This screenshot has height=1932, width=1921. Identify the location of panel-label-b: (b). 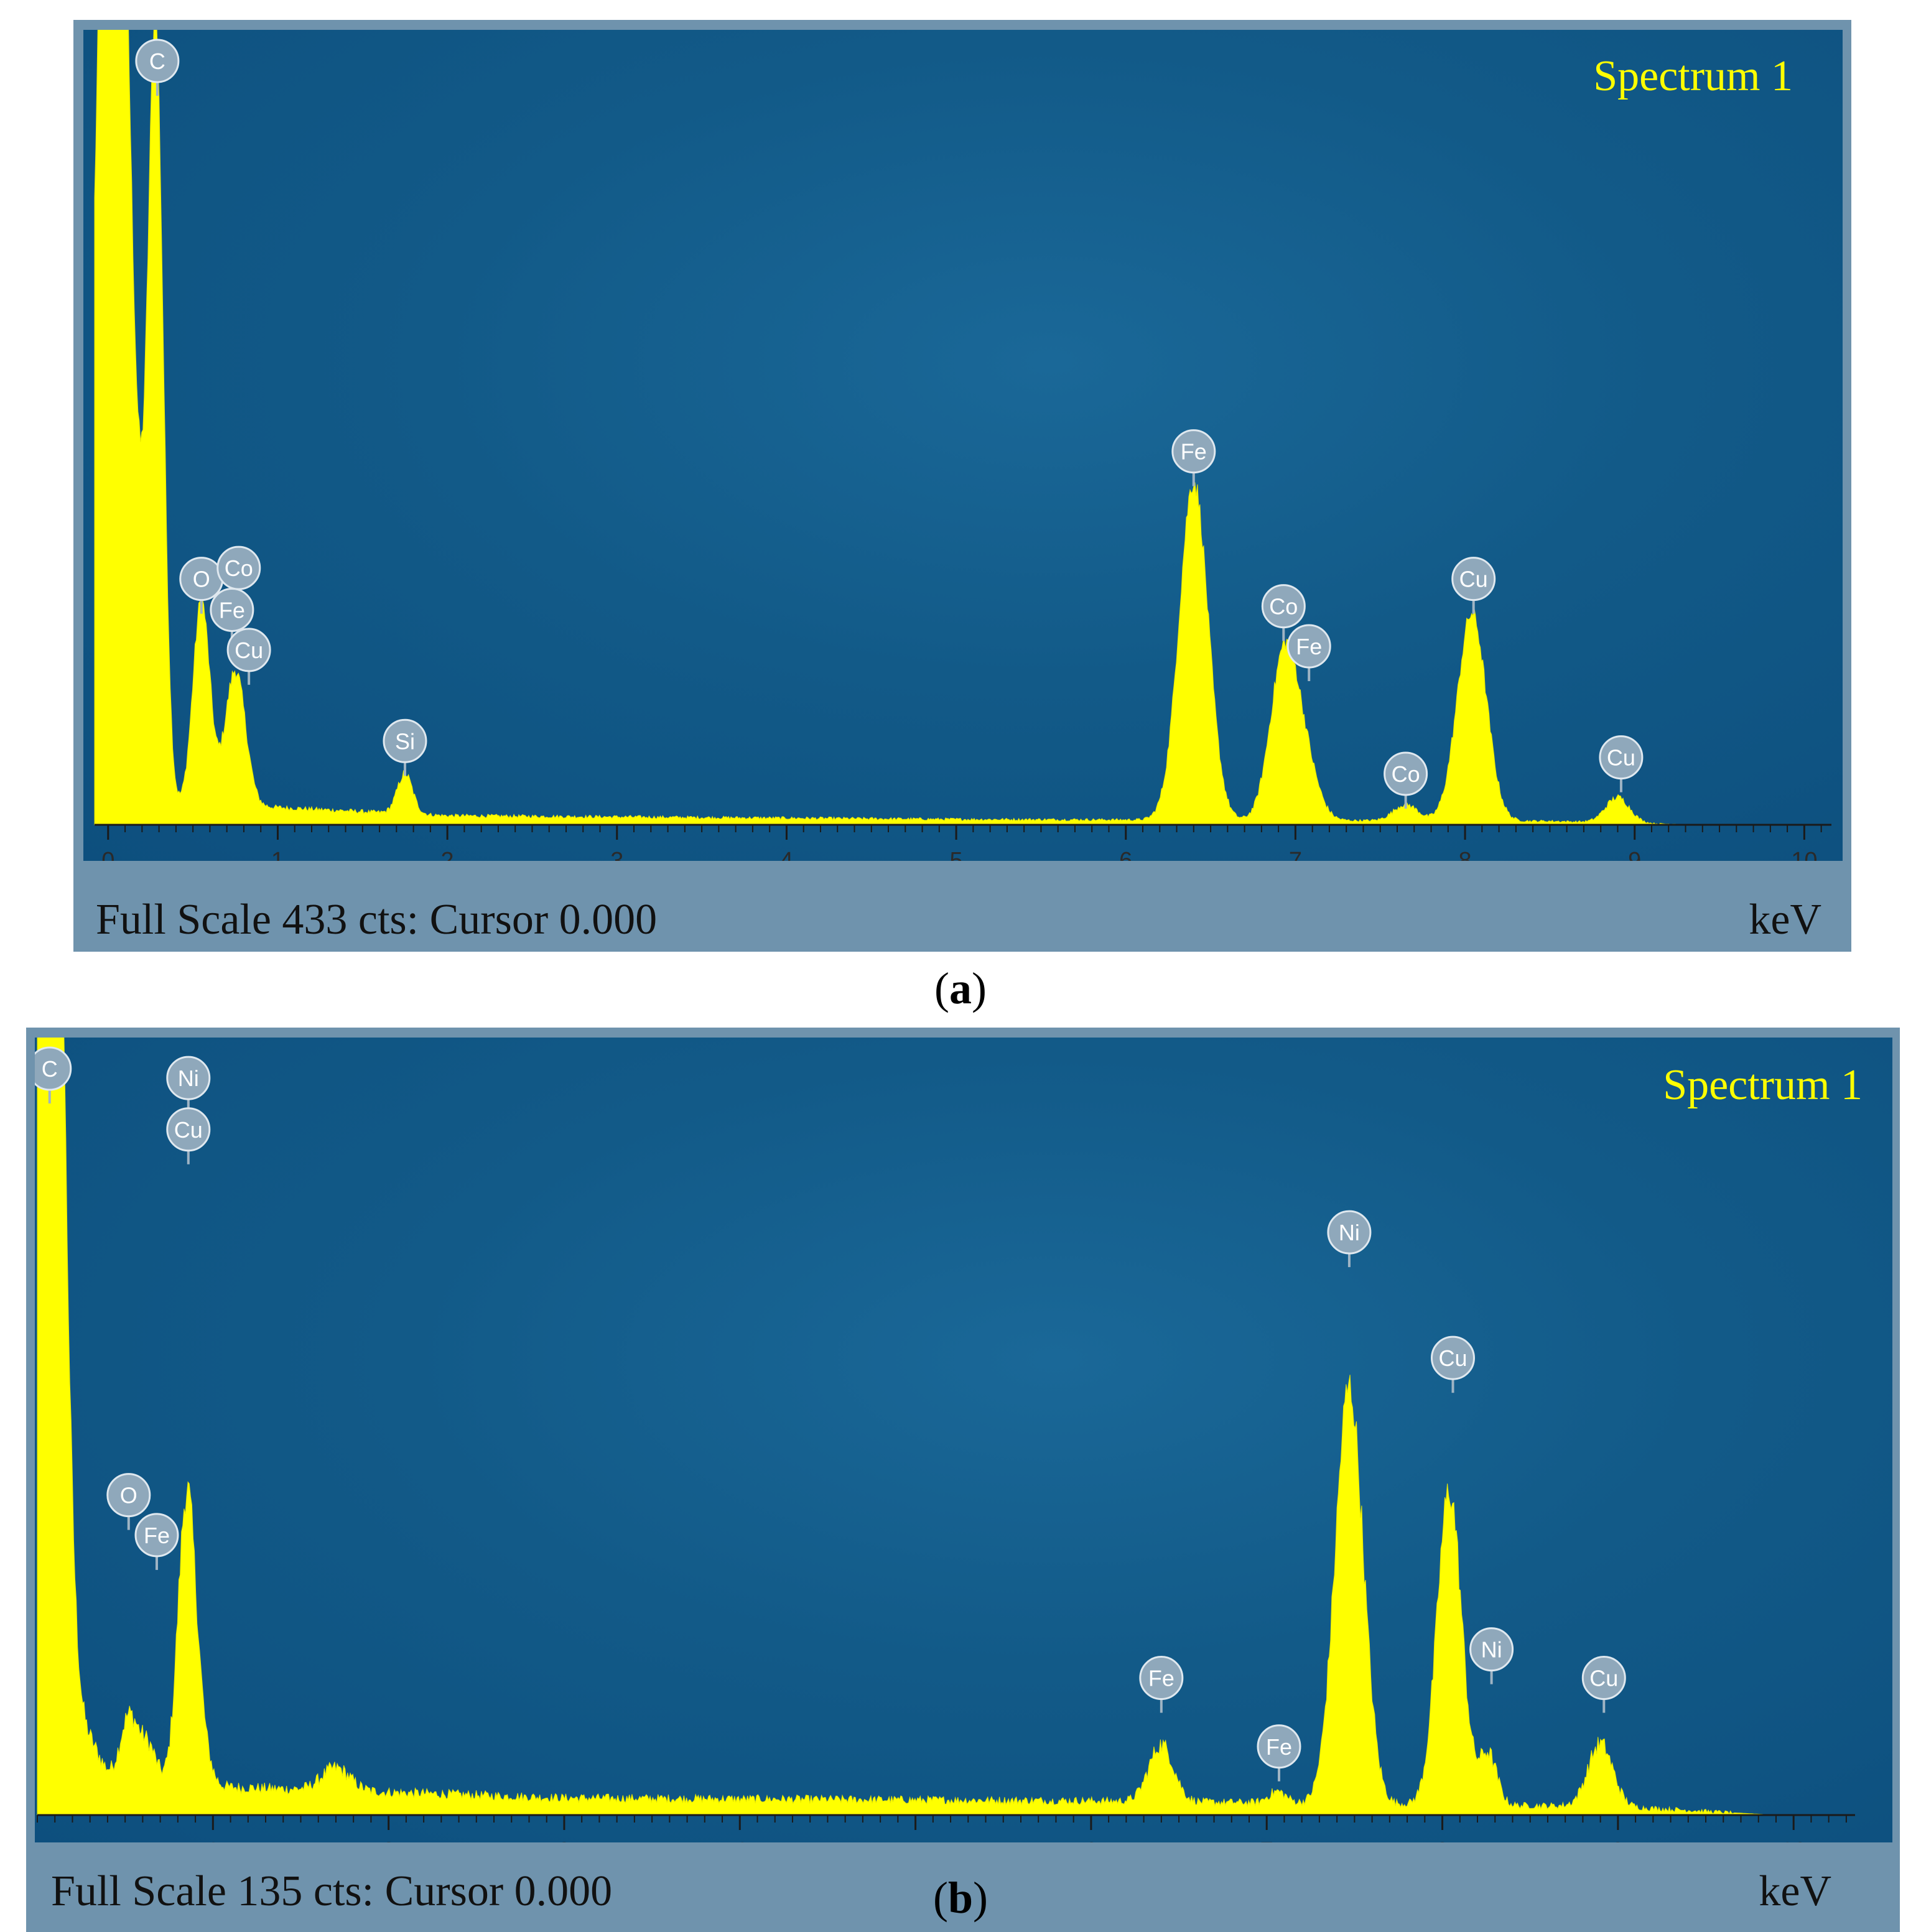
(960, 1898).